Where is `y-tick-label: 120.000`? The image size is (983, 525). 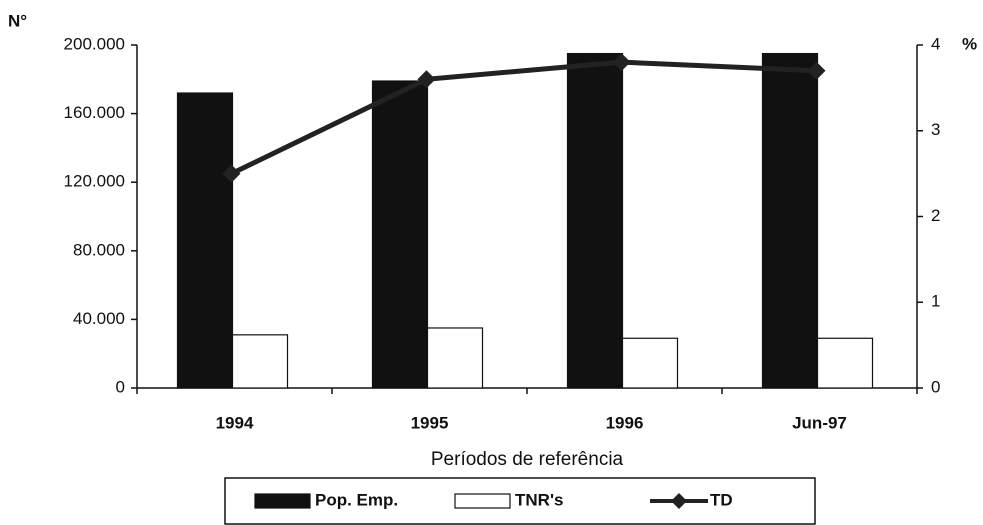
y-tick-label: 120.000 is located at coordinates (94, 181).